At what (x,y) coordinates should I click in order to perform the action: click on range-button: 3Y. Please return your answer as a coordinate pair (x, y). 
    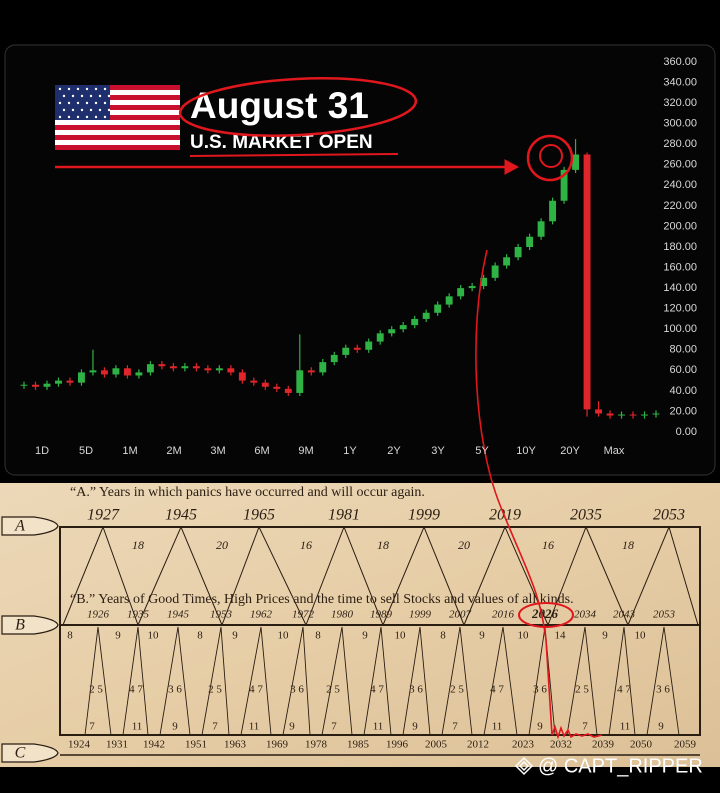
    Looking at the image, I should click on (438, 451).